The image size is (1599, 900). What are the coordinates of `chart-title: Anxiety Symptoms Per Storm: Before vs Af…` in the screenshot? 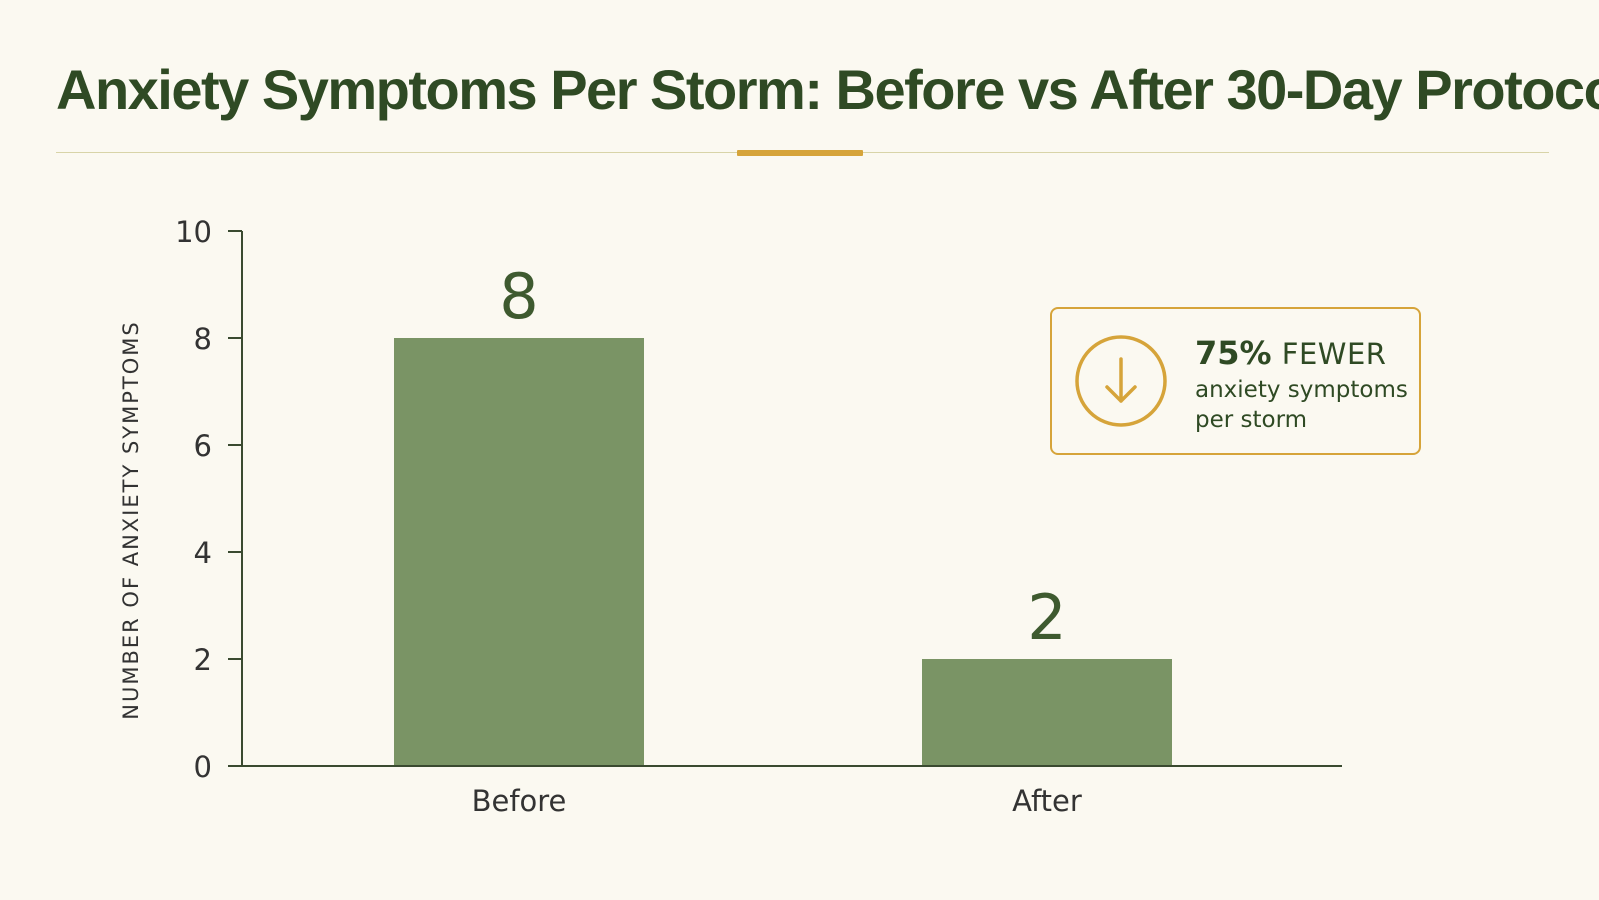 It's located at (827, 89).